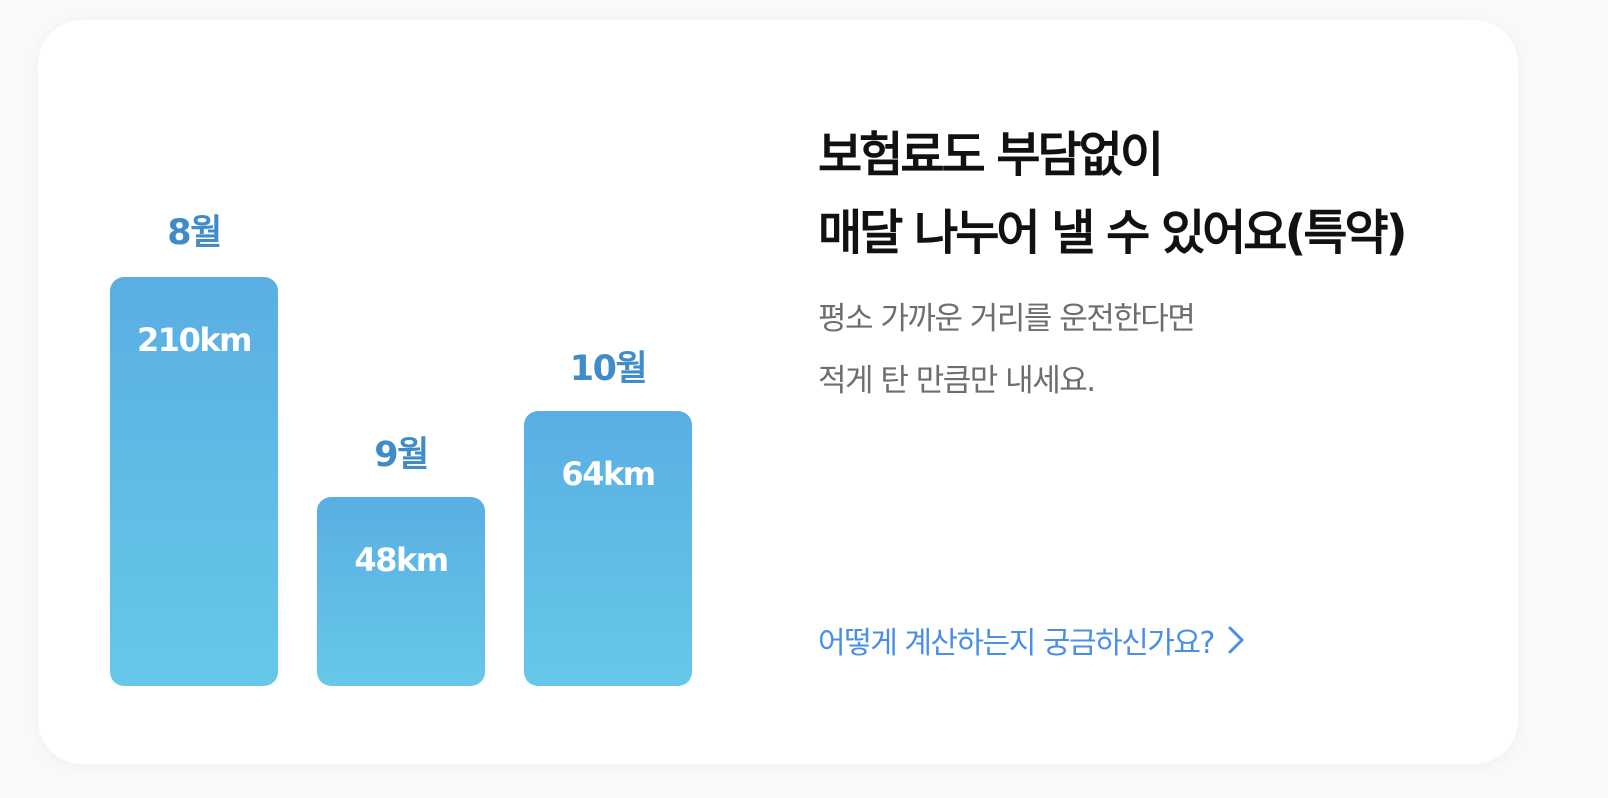  What do you see at coordinates (957, 381) in the screenshot?
I see `description-line-2: 적게 탄 만큼만 내세요.` at bounding box center [957, 381].